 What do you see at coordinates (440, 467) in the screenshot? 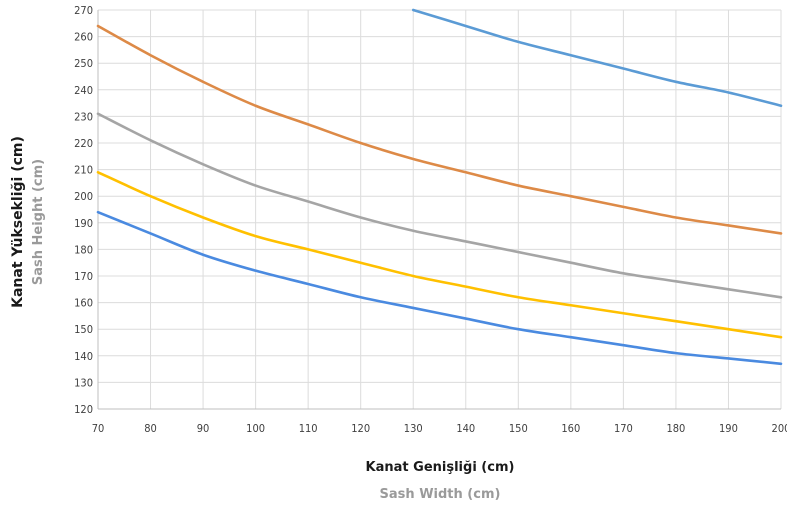
I see `x-axis-title: Kanat Genişliği (cm)` at bounding box center [440, 467].